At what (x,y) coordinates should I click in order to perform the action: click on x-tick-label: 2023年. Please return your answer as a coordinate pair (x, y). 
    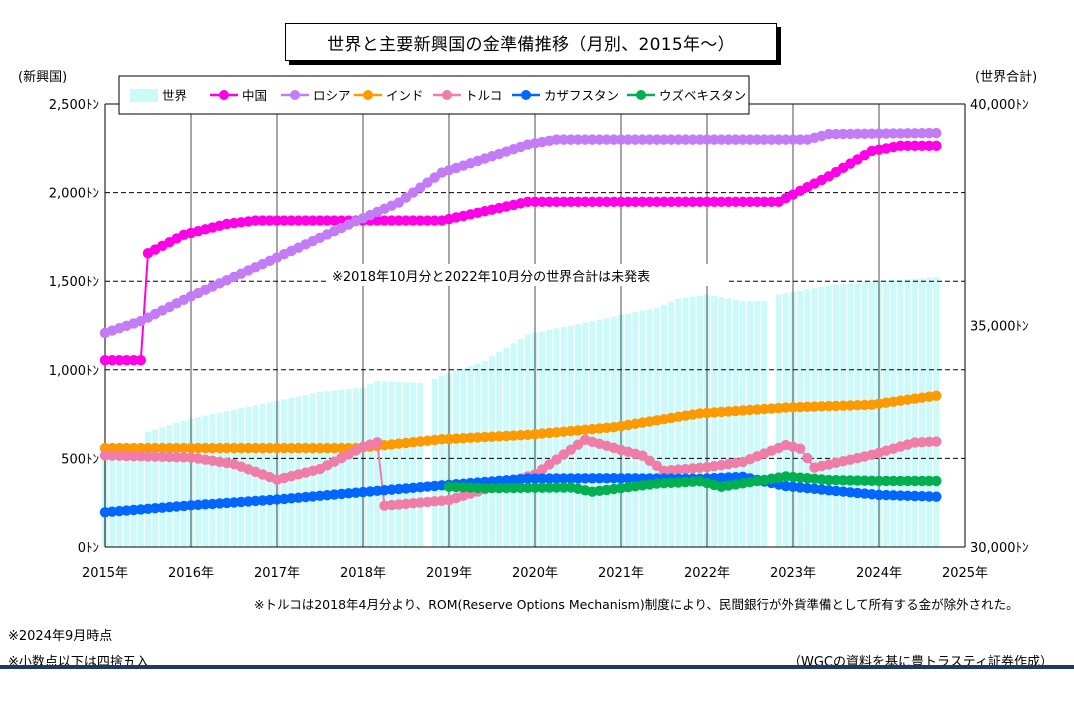
    Looking at the image, I should click on (793, 573).